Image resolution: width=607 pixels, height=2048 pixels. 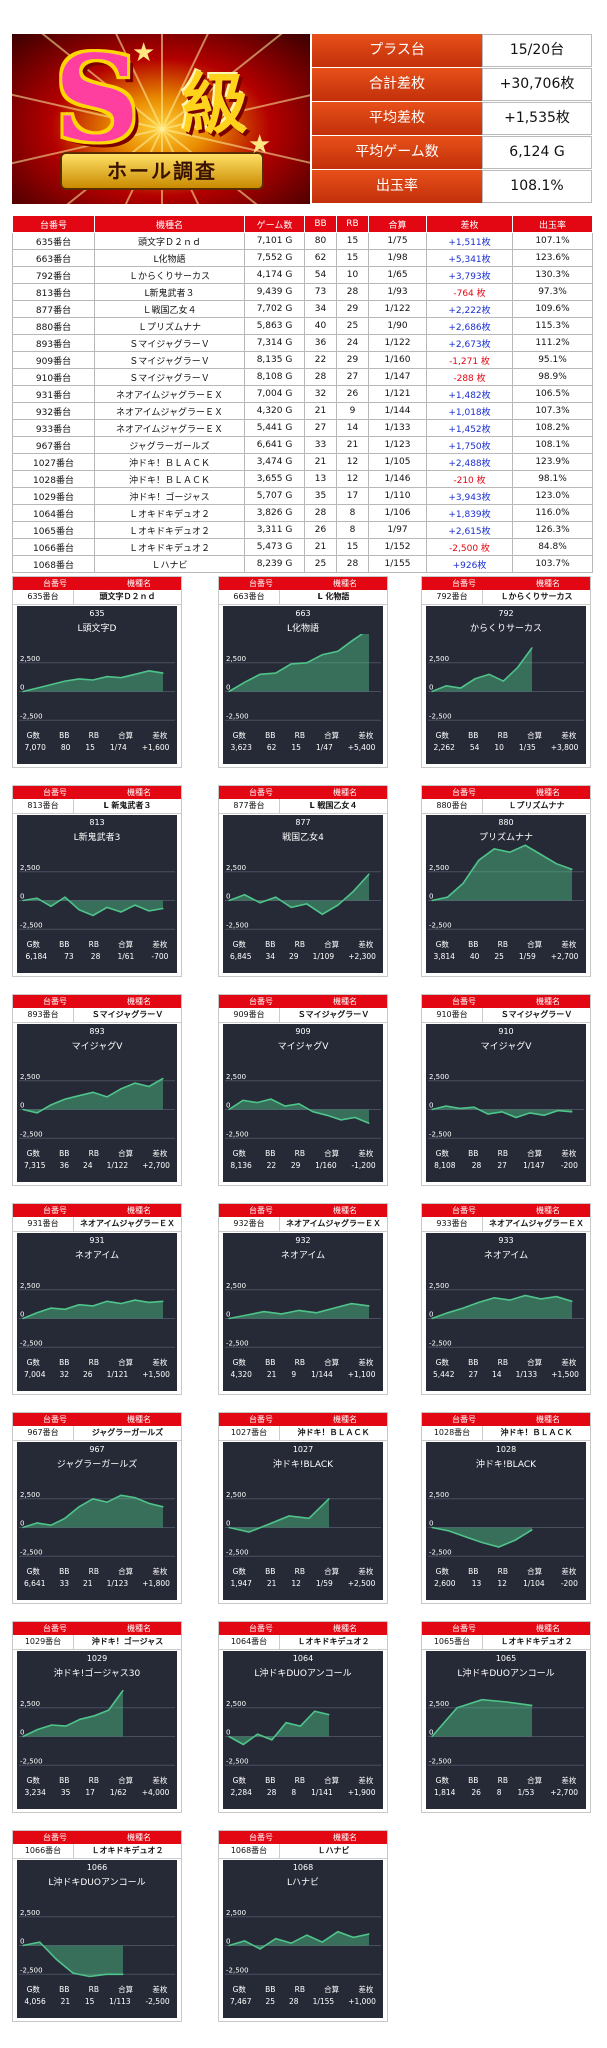 I want to click on card-stats: G数 BB RB 合算 差枚 2,284 28 8 1/141 +1,900, so click(x=303, y=1787).